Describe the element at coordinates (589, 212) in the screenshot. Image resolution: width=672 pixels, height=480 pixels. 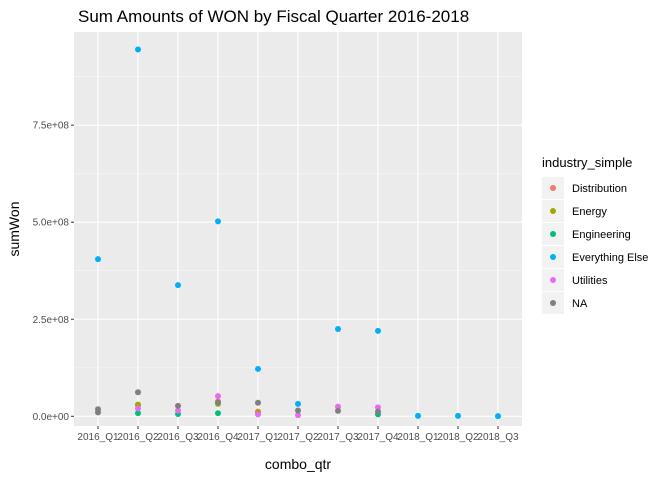
I see `legend-label: Energy` at that location.